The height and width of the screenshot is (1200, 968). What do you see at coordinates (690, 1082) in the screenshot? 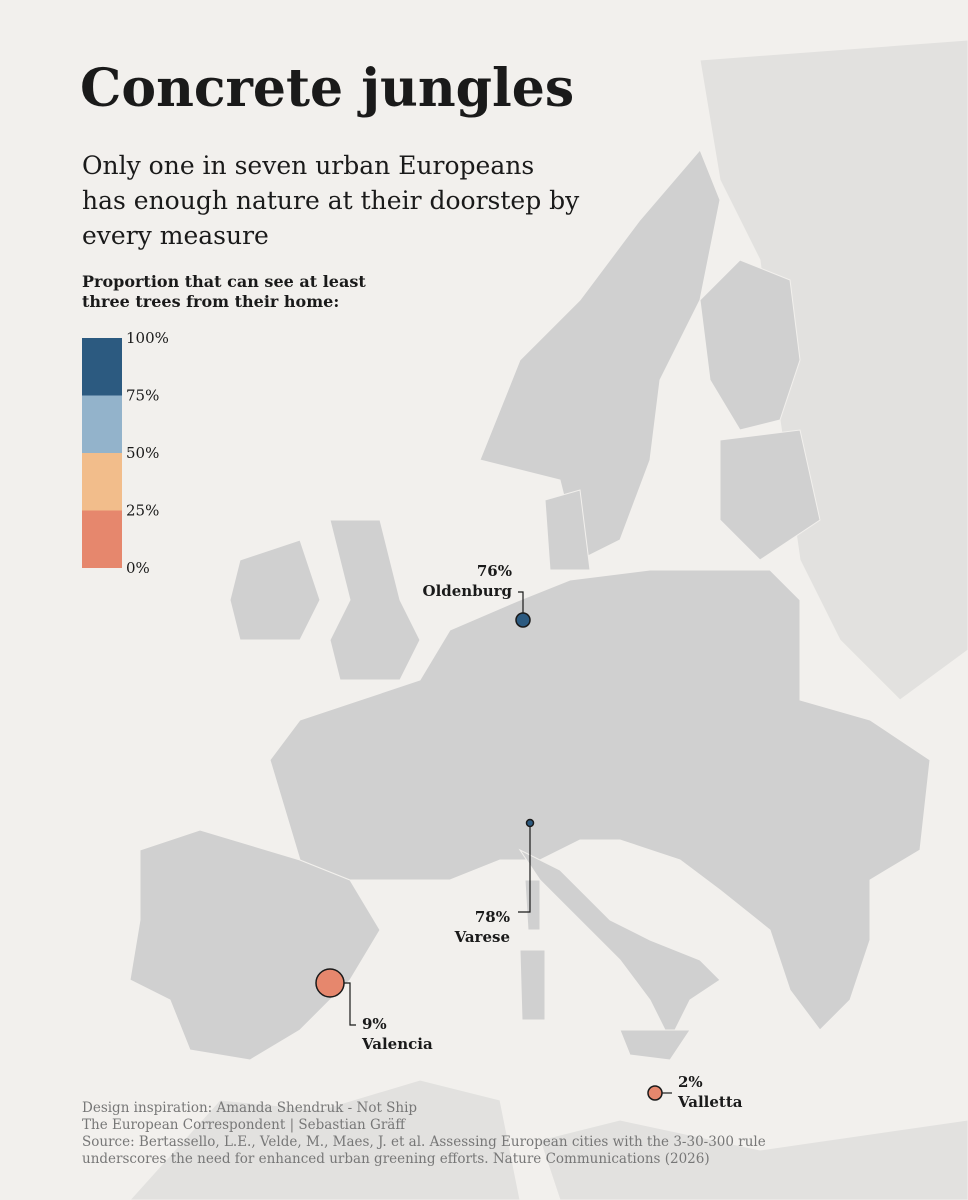
I see `city-value-label: 2%` at bounding box center [690, 1082].